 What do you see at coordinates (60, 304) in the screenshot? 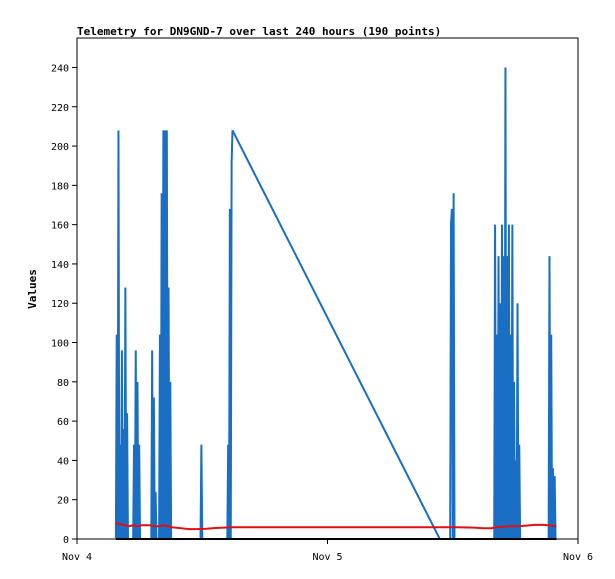
I see `y-tick-label: 120` at bounding box center [60, 304].